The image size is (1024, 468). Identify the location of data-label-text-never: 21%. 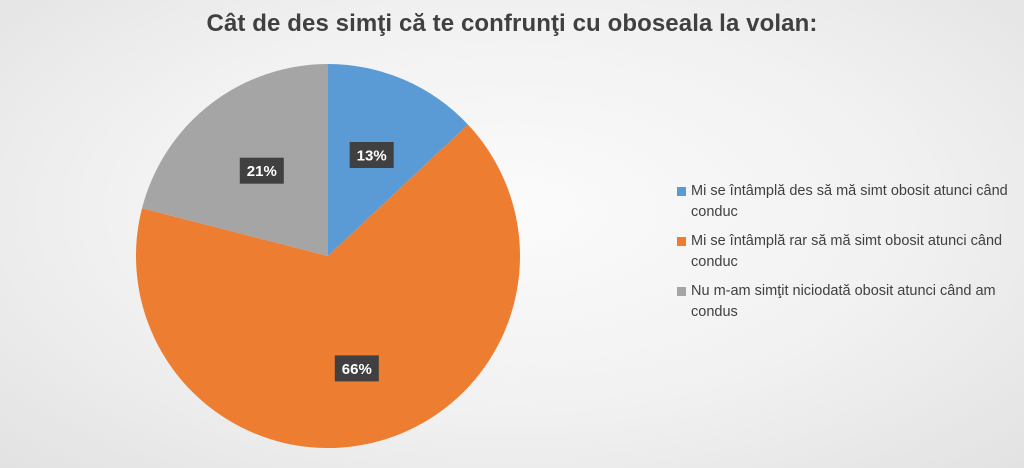
(262, 171).